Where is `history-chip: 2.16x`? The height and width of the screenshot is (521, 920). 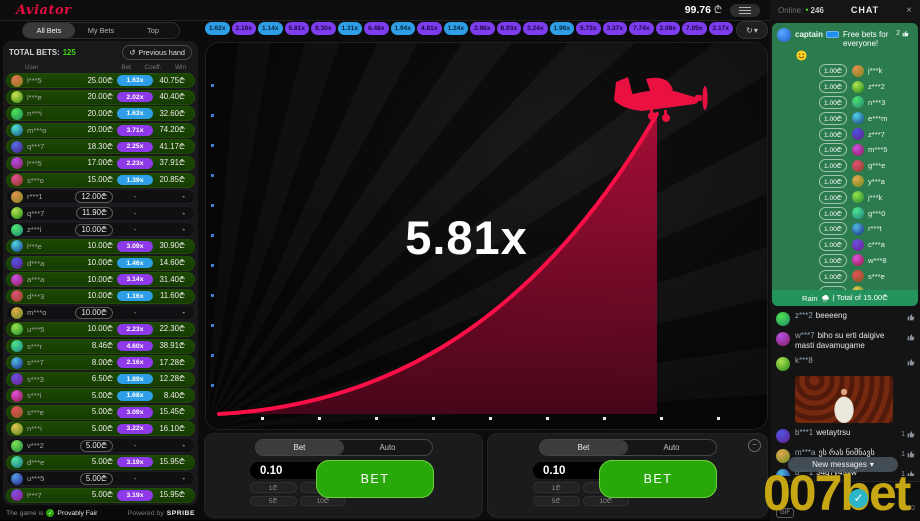
history-chip: 2.16x is located at coordinates (243, 28).